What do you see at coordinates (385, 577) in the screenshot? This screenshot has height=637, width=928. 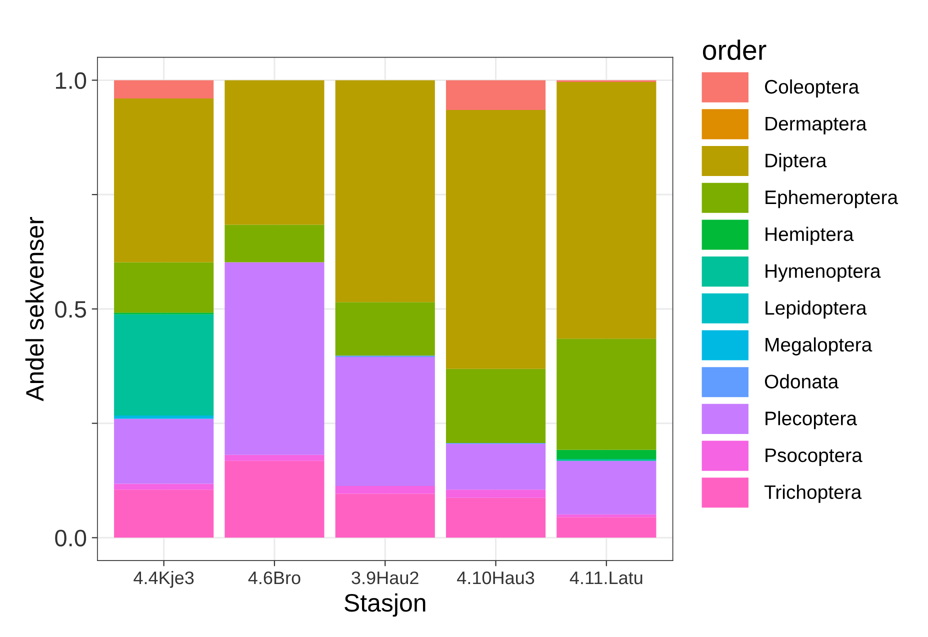 I see `x-tick-label: 3.9Hau2` at bounding box center [385, 577].